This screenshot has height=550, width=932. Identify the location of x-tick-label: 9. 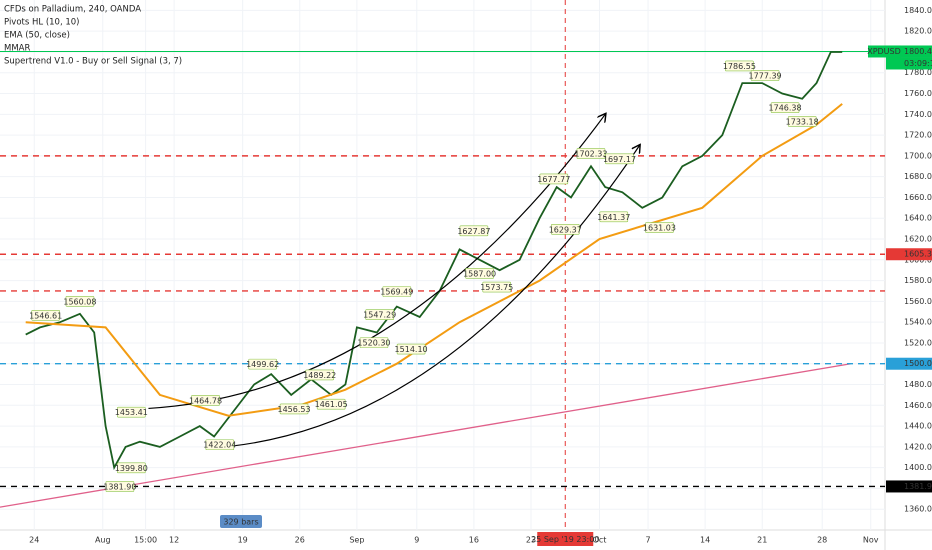
(416, 540).